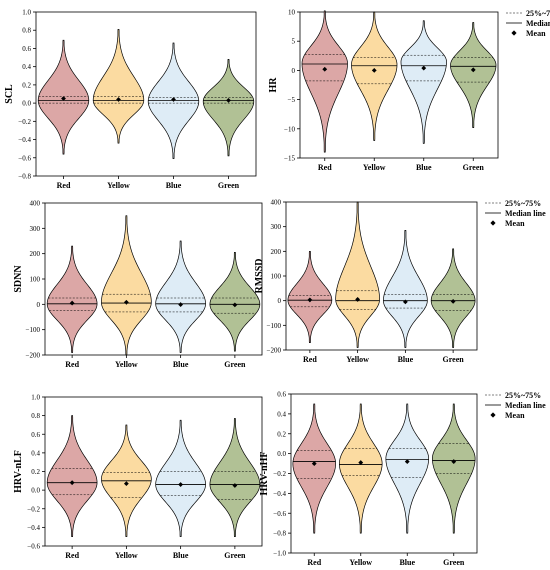 The height and width of the screenshot is (570, 550). What do you see at coordinates (26, 13) in the screenshot?
I see `y-tick-label: 1.0` at bounding box center [26, 13].